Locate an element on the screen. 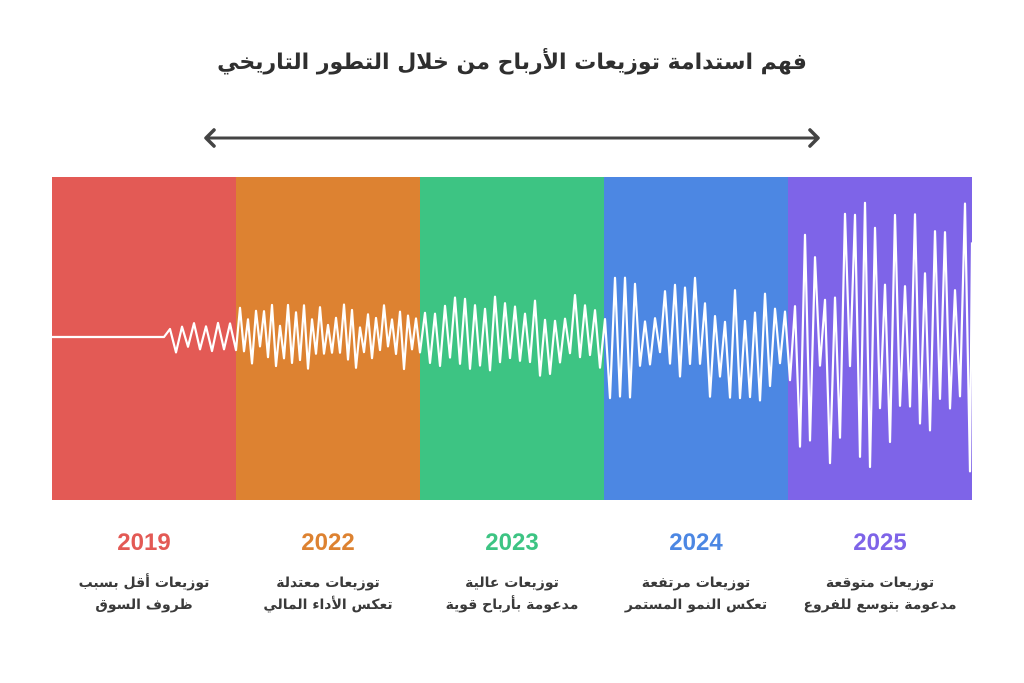  period-2019: 2019 توزيعات أقل بسبب ظروف السوق is located at coordinates (144, 572).